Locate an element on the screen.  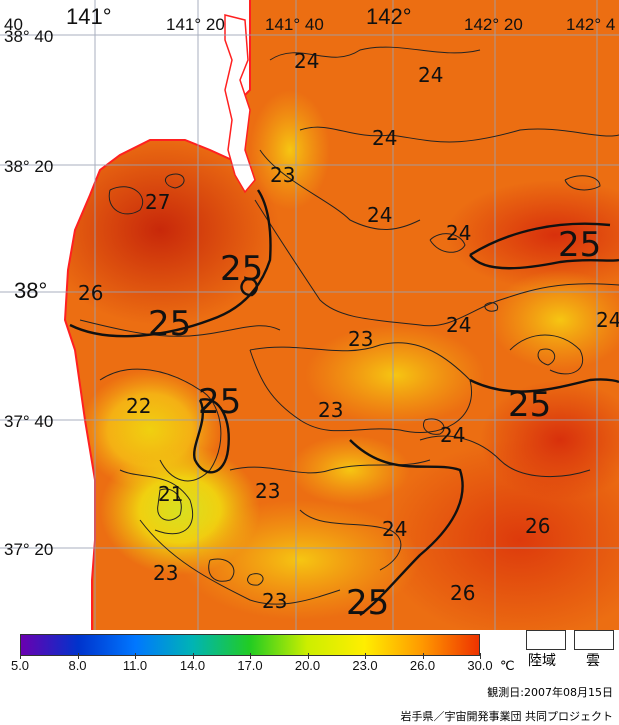
colorbar-tick-label: 17.0 is located at coordinates (250, 665).